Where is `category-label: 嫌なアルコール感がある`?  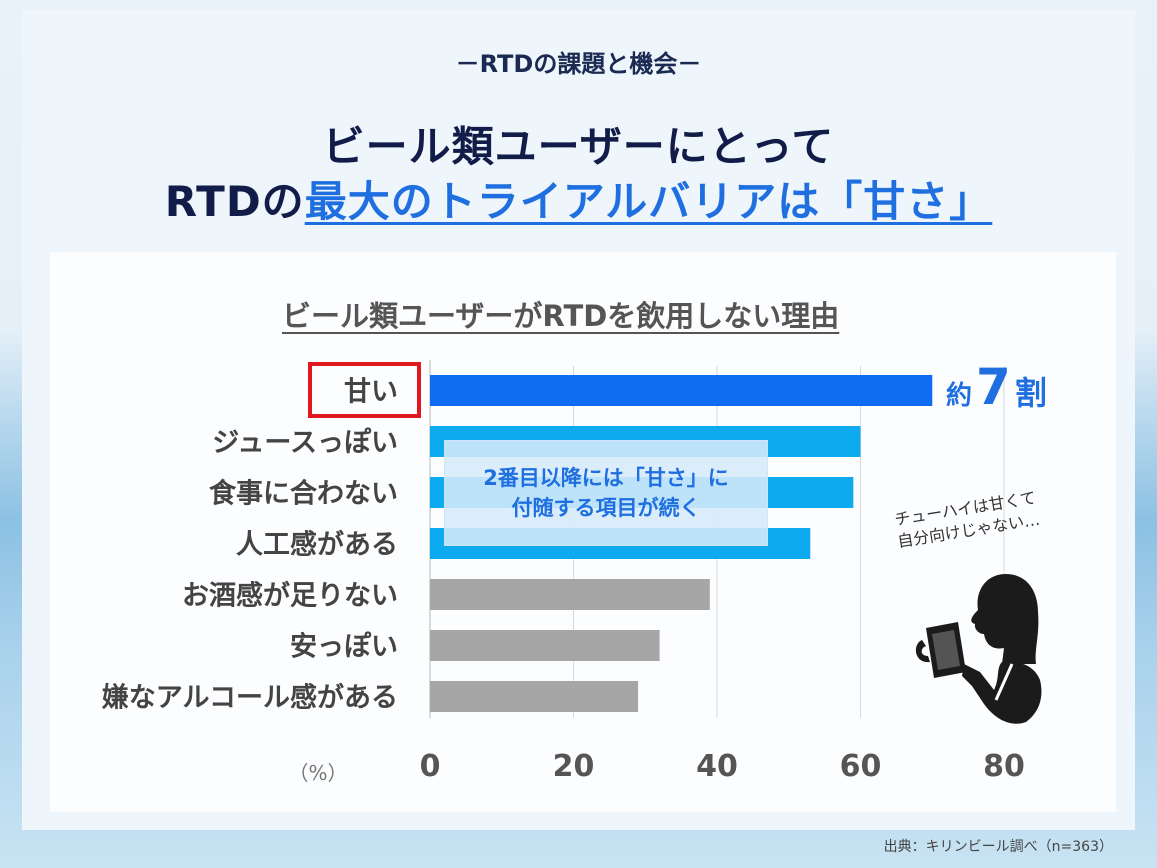
category-label: 嫌なアルコール感がある is located at coordinates (250, 698).